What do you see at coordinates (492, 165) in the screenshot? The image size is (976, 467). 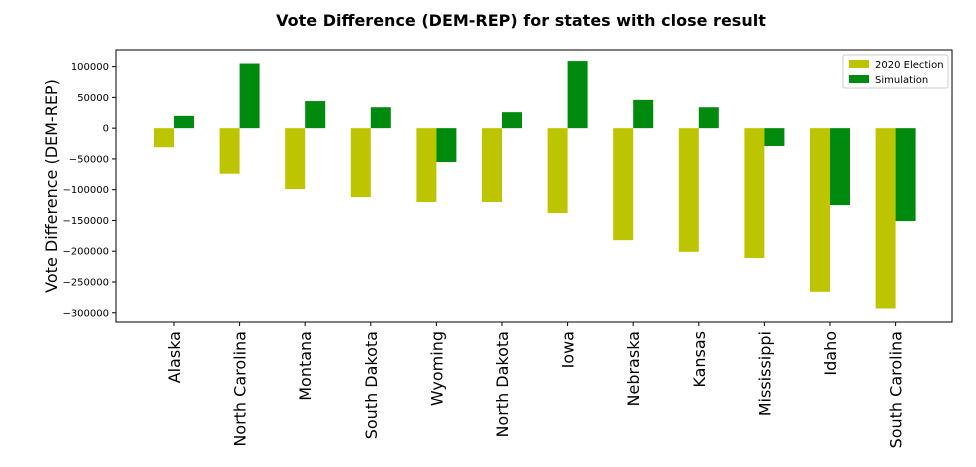 I see `bar-election-north-dakota` at bounding box center [492, 165].